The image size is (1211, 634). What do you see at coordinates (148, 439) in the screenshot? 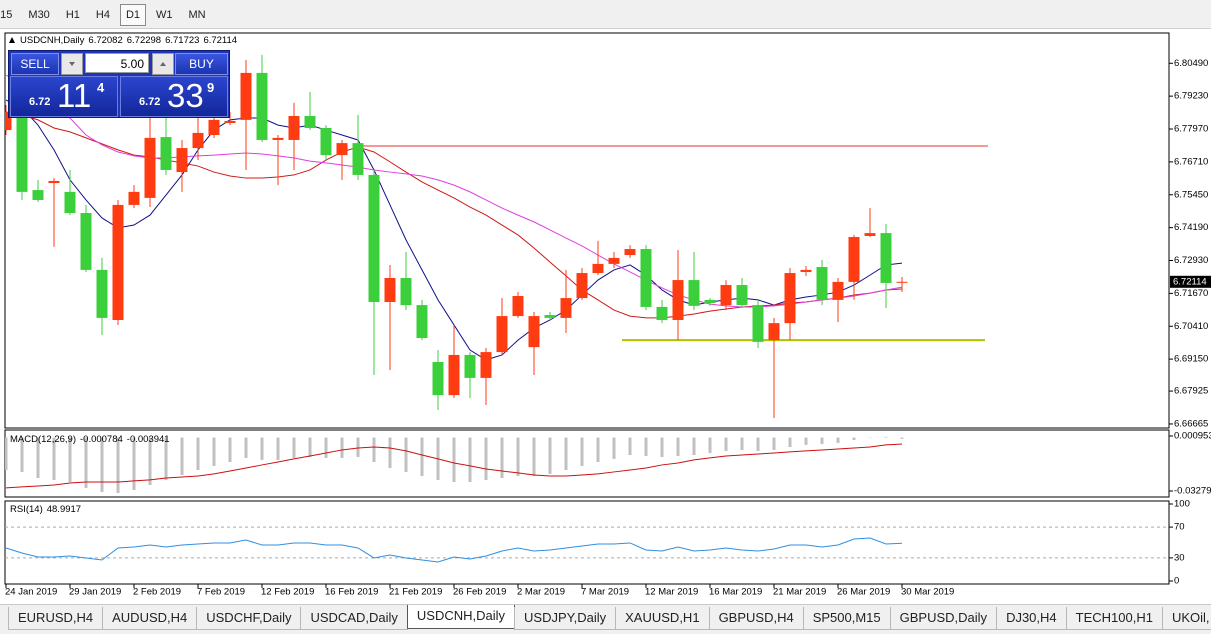
I see `title-value: -0.003941` at bounding box center [148, 439].